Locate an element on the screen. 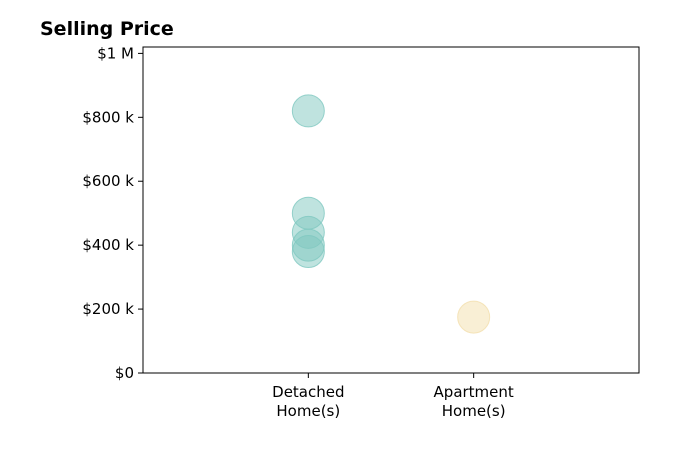 The width and height of the screenshot is (679, 462). y-axis: $0 $200 k $400 k $600 k $800 k $1 M is located at coordinates (112, 213).